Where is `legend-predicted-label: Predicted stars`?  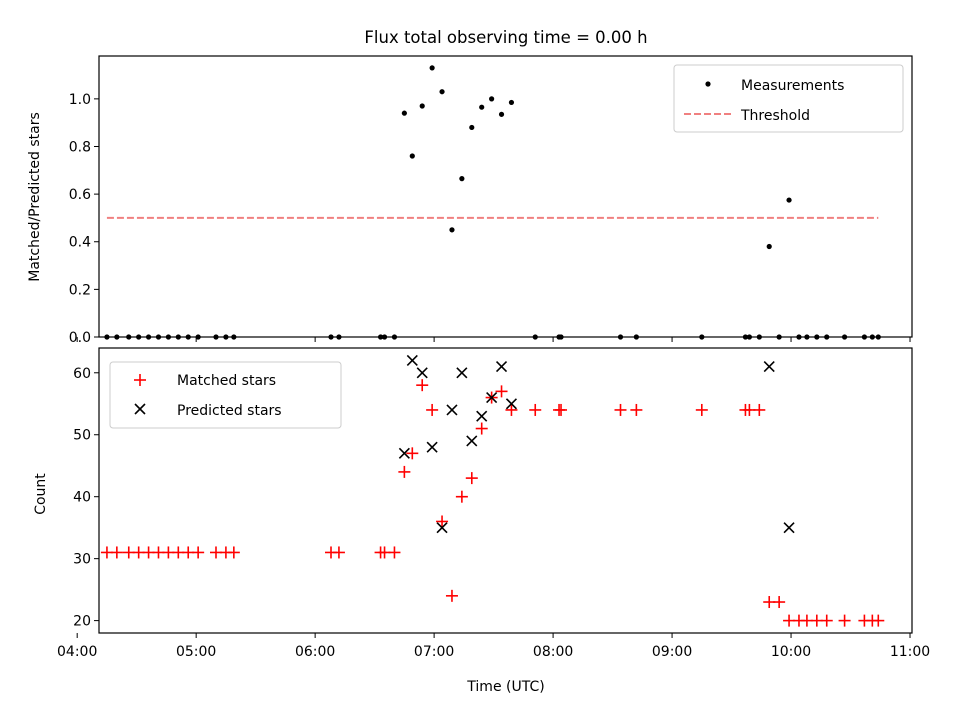
legend-predicted-label: Predicted stars is located at coordinates (229, 411).